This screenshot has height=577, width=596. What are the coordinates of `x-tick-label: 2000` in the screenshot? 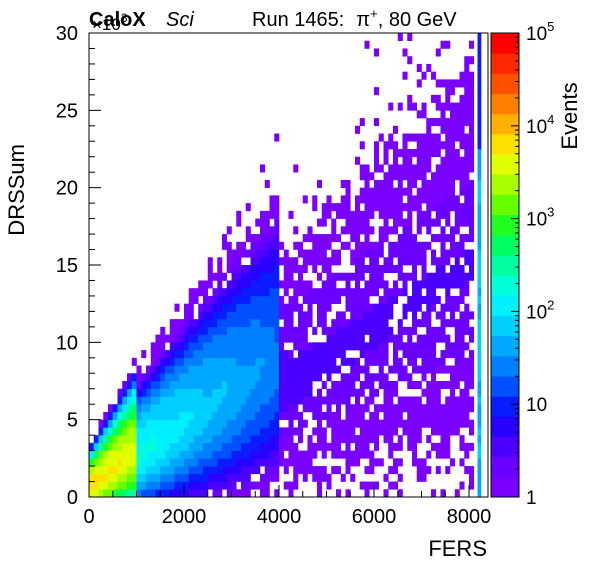 It's located at (184, 517).